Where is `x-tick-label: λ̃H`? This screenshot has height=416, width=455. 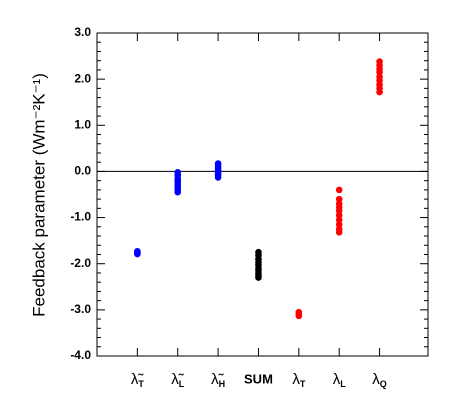 x-tick-label: λ̃H is located at coordinates (218, 380).